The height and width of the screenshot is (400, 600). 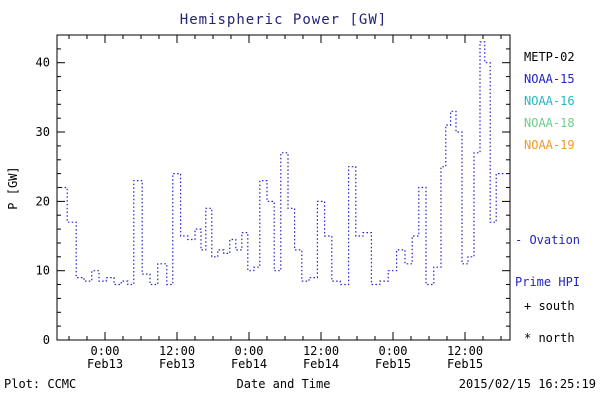 What do you see at coordinates (549, 57) in the screenshot?
I see `legend-item-metp-02: METP-02` at bounding box center [549, 57].